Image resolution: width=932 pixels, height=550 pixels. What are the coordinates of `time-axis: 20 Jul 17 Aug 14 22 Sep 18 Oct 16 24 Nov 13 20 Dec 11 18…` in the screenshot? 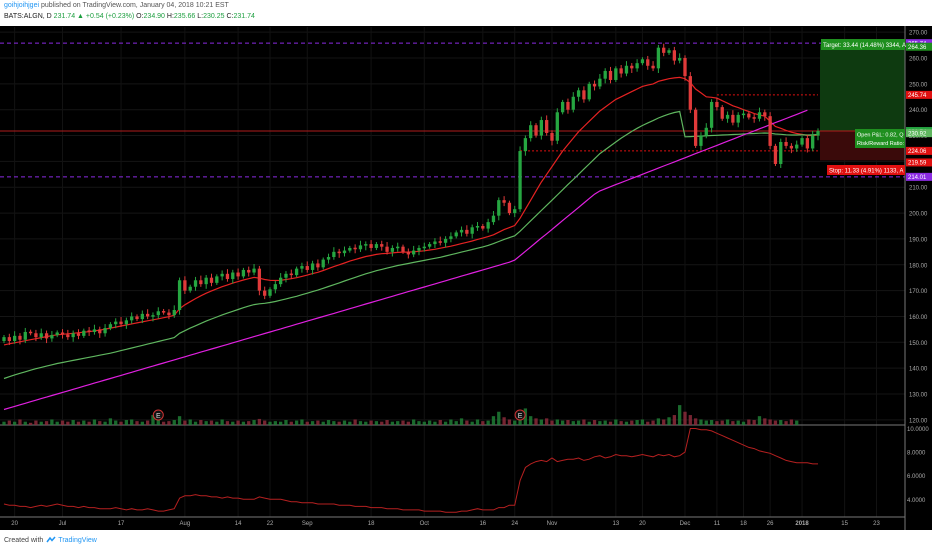 It's located at (452, 521).